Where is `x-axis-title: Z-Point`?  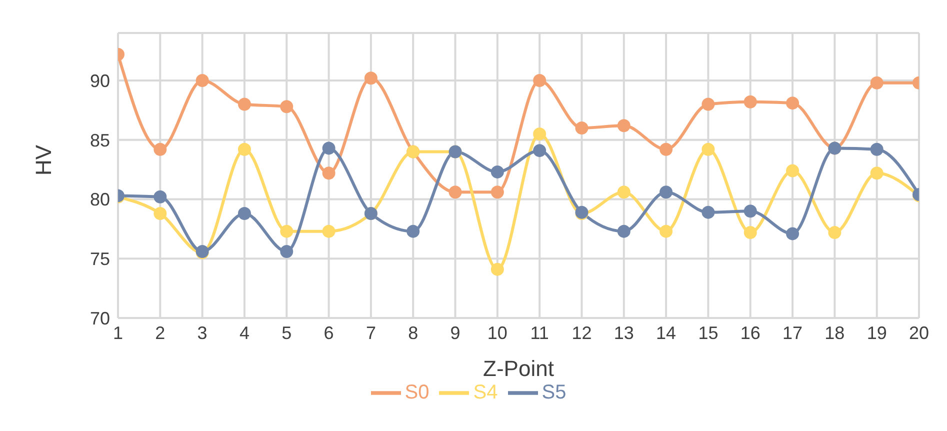
x-axis-title: Z-Point is located at coordinates (518, 368).